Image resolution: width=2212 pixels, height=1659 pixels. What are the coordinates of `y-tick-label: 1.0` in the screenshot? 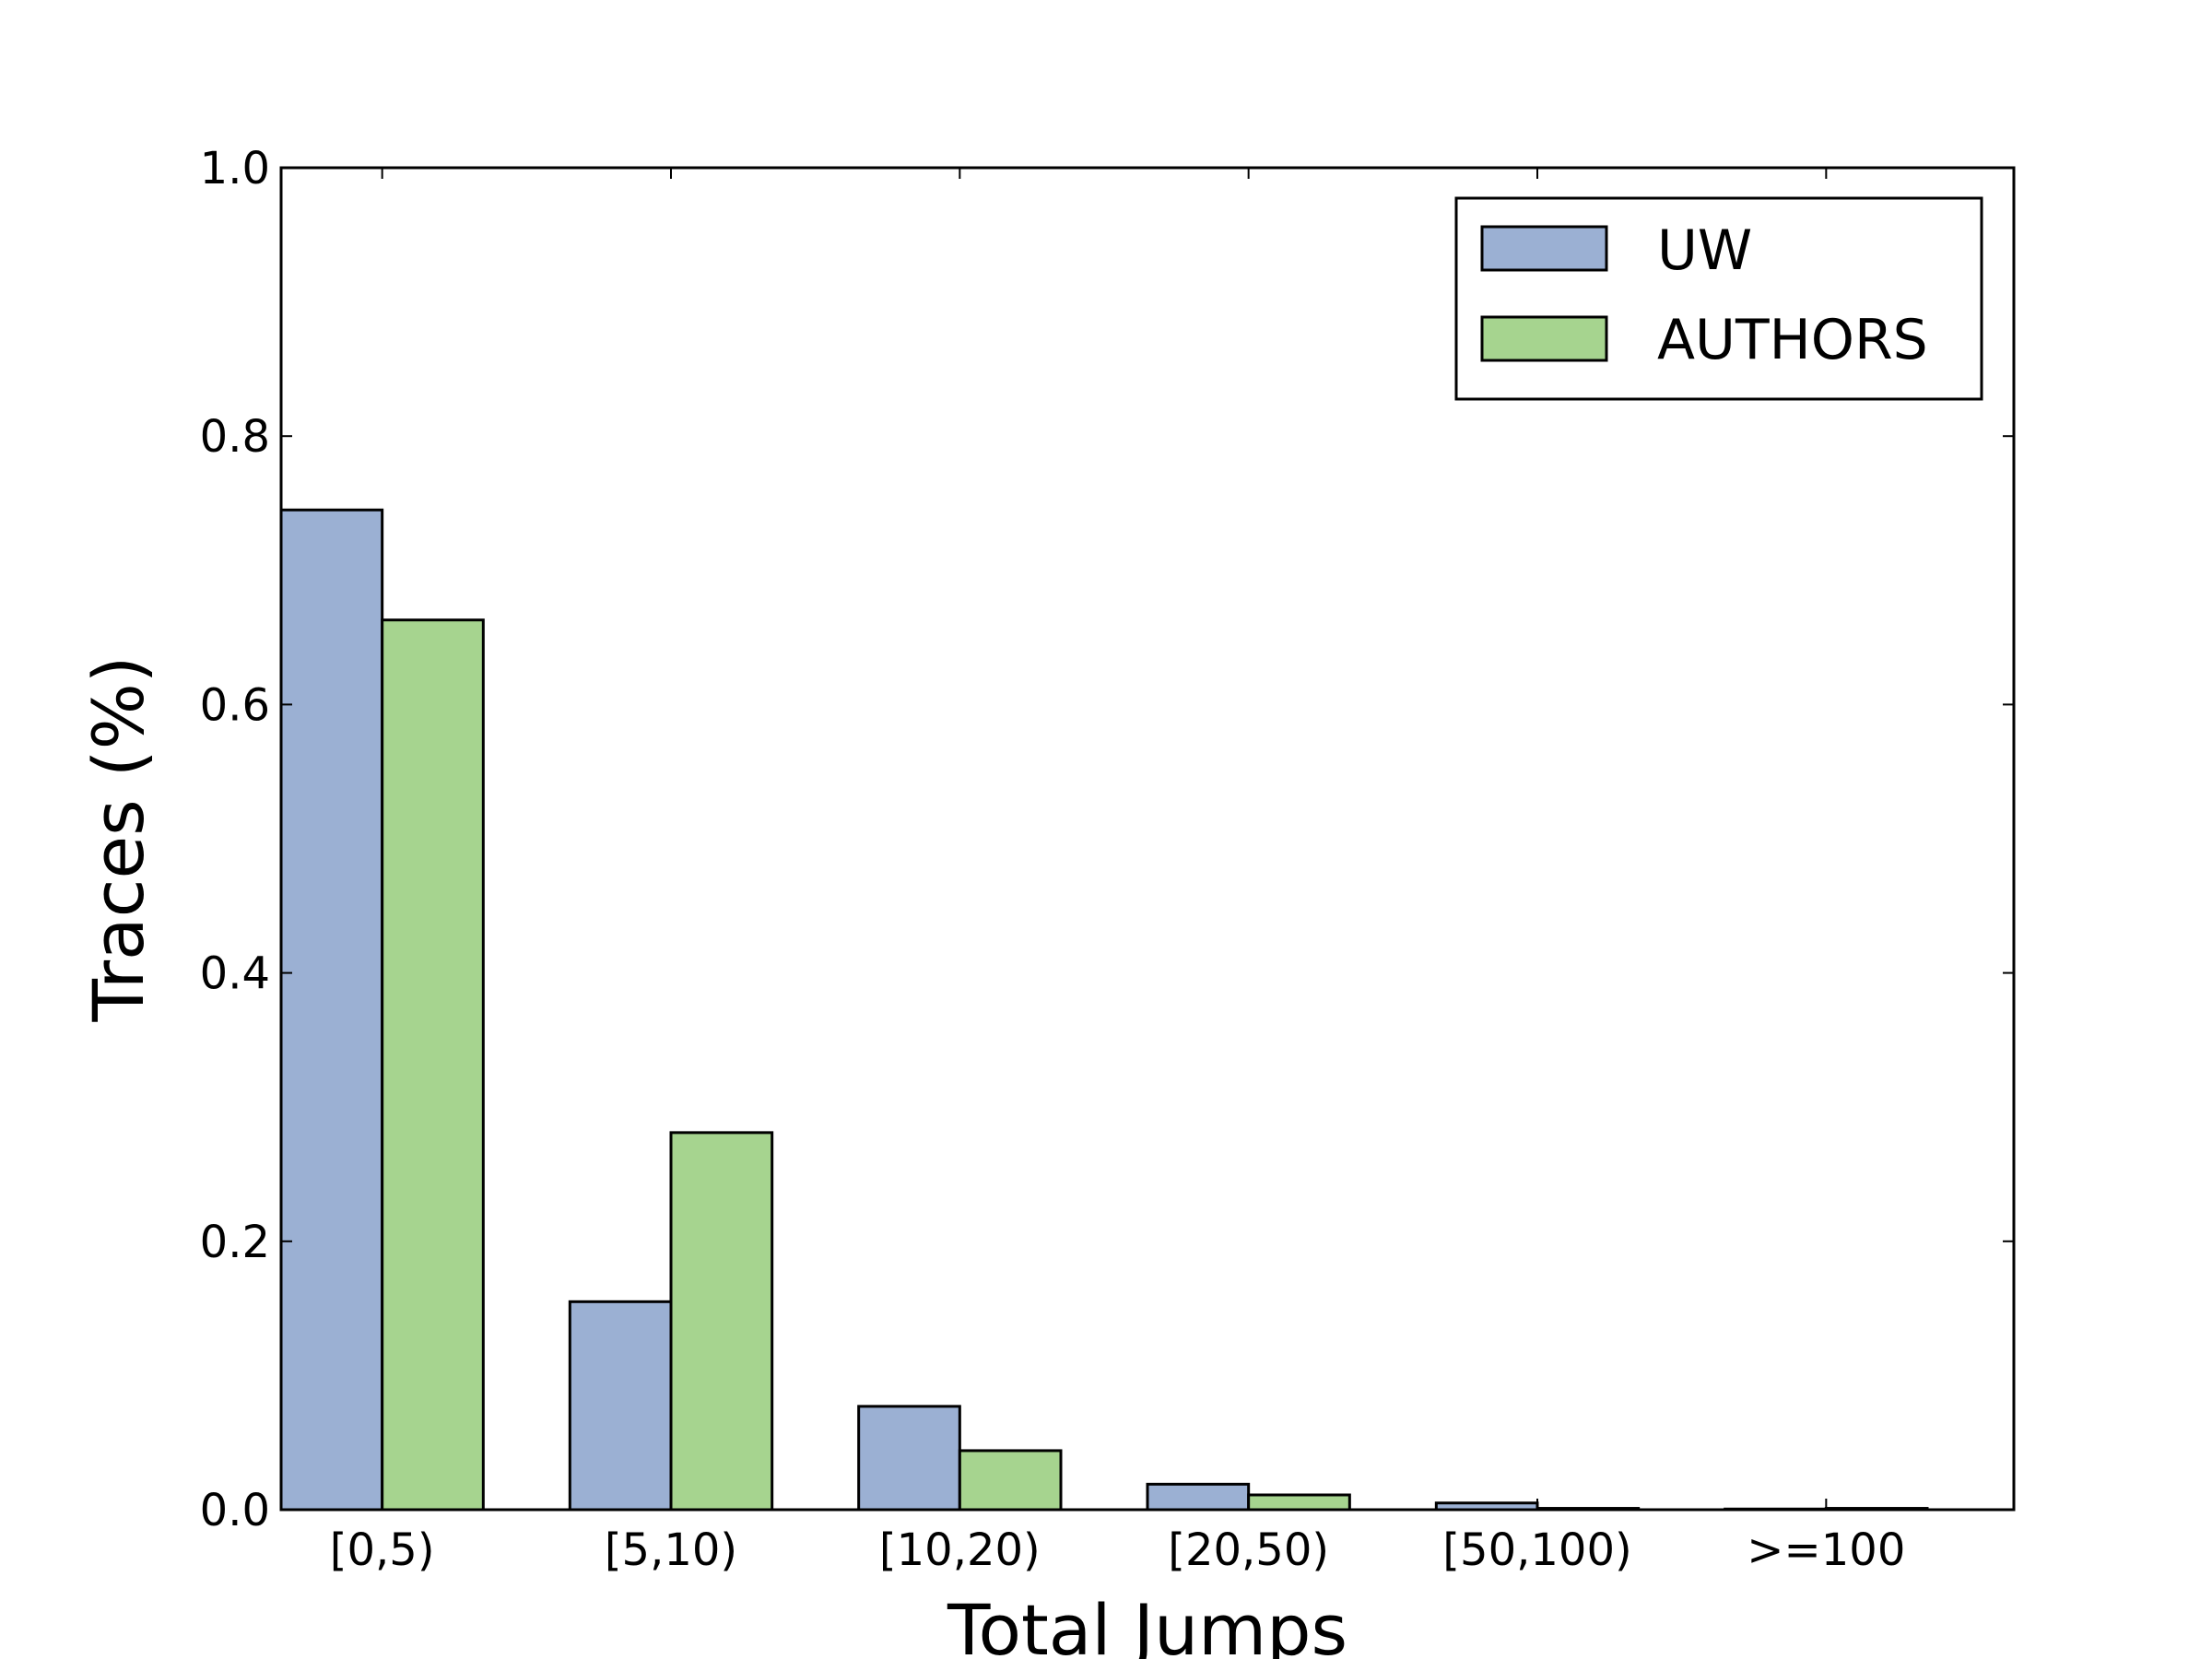 It's located at (235, 168).